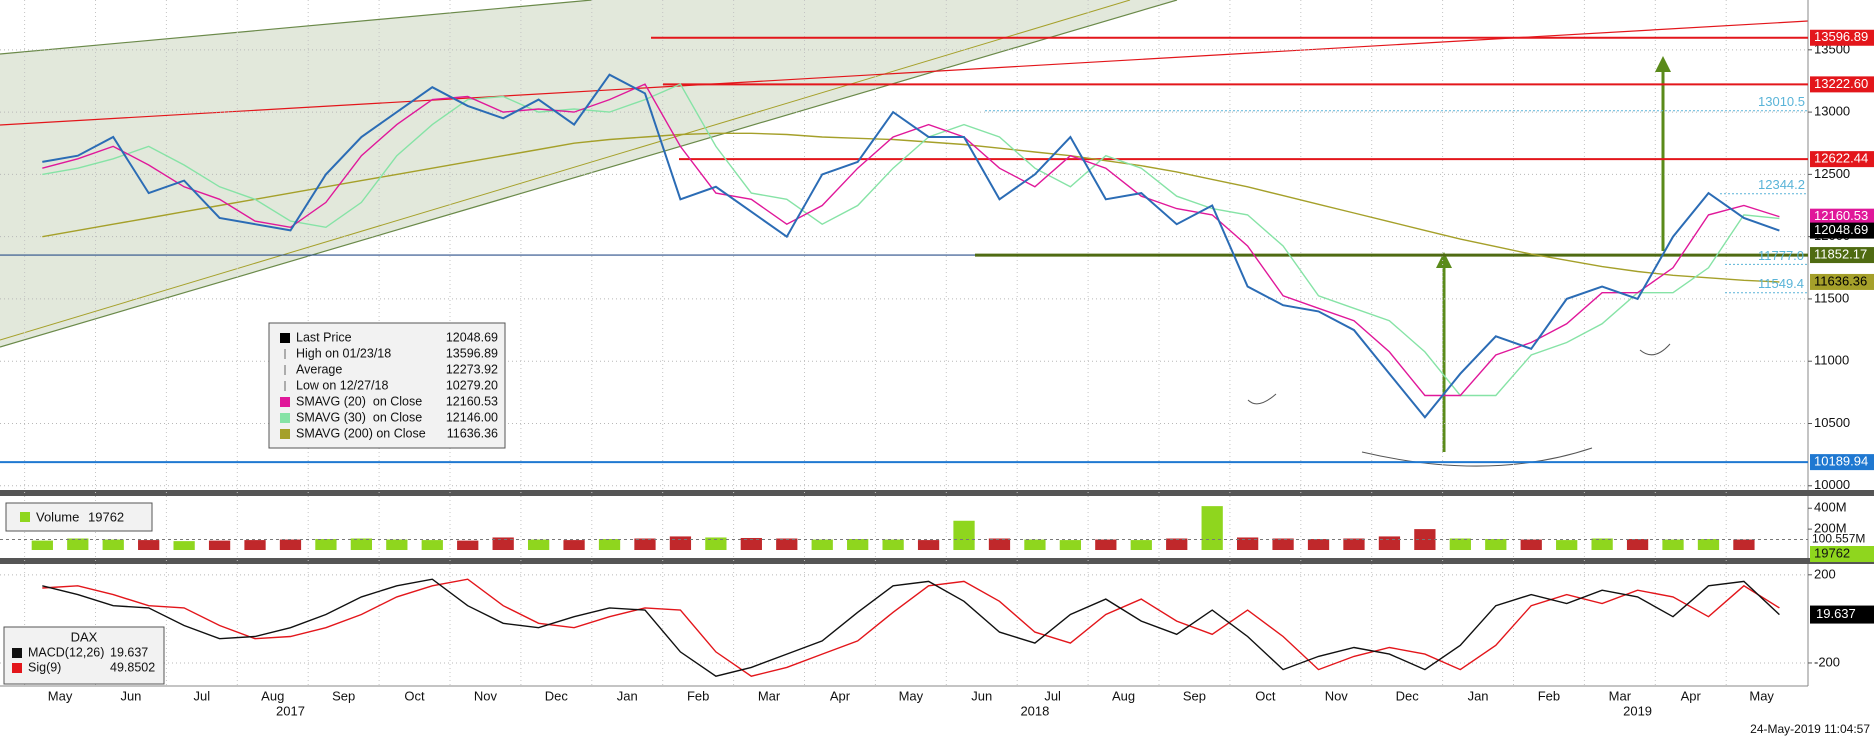 The width and height of the screenshot is (1874, 739). I want to click on level-label: 11852.17, so click(1840, 254).